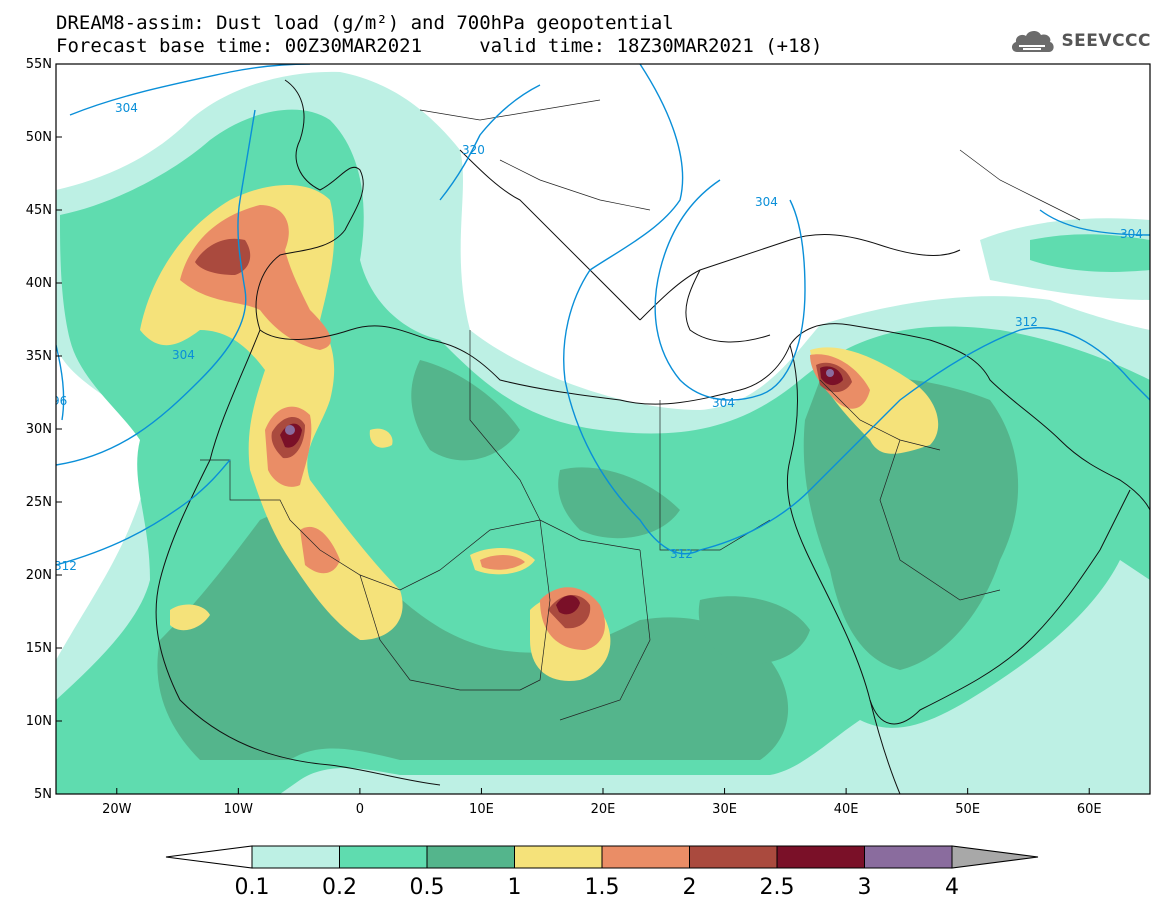  What do you see at coordinates (39, 575) in the screenshot?
I see `lat-tick-label: 20N` at bounding box center [39, 575].